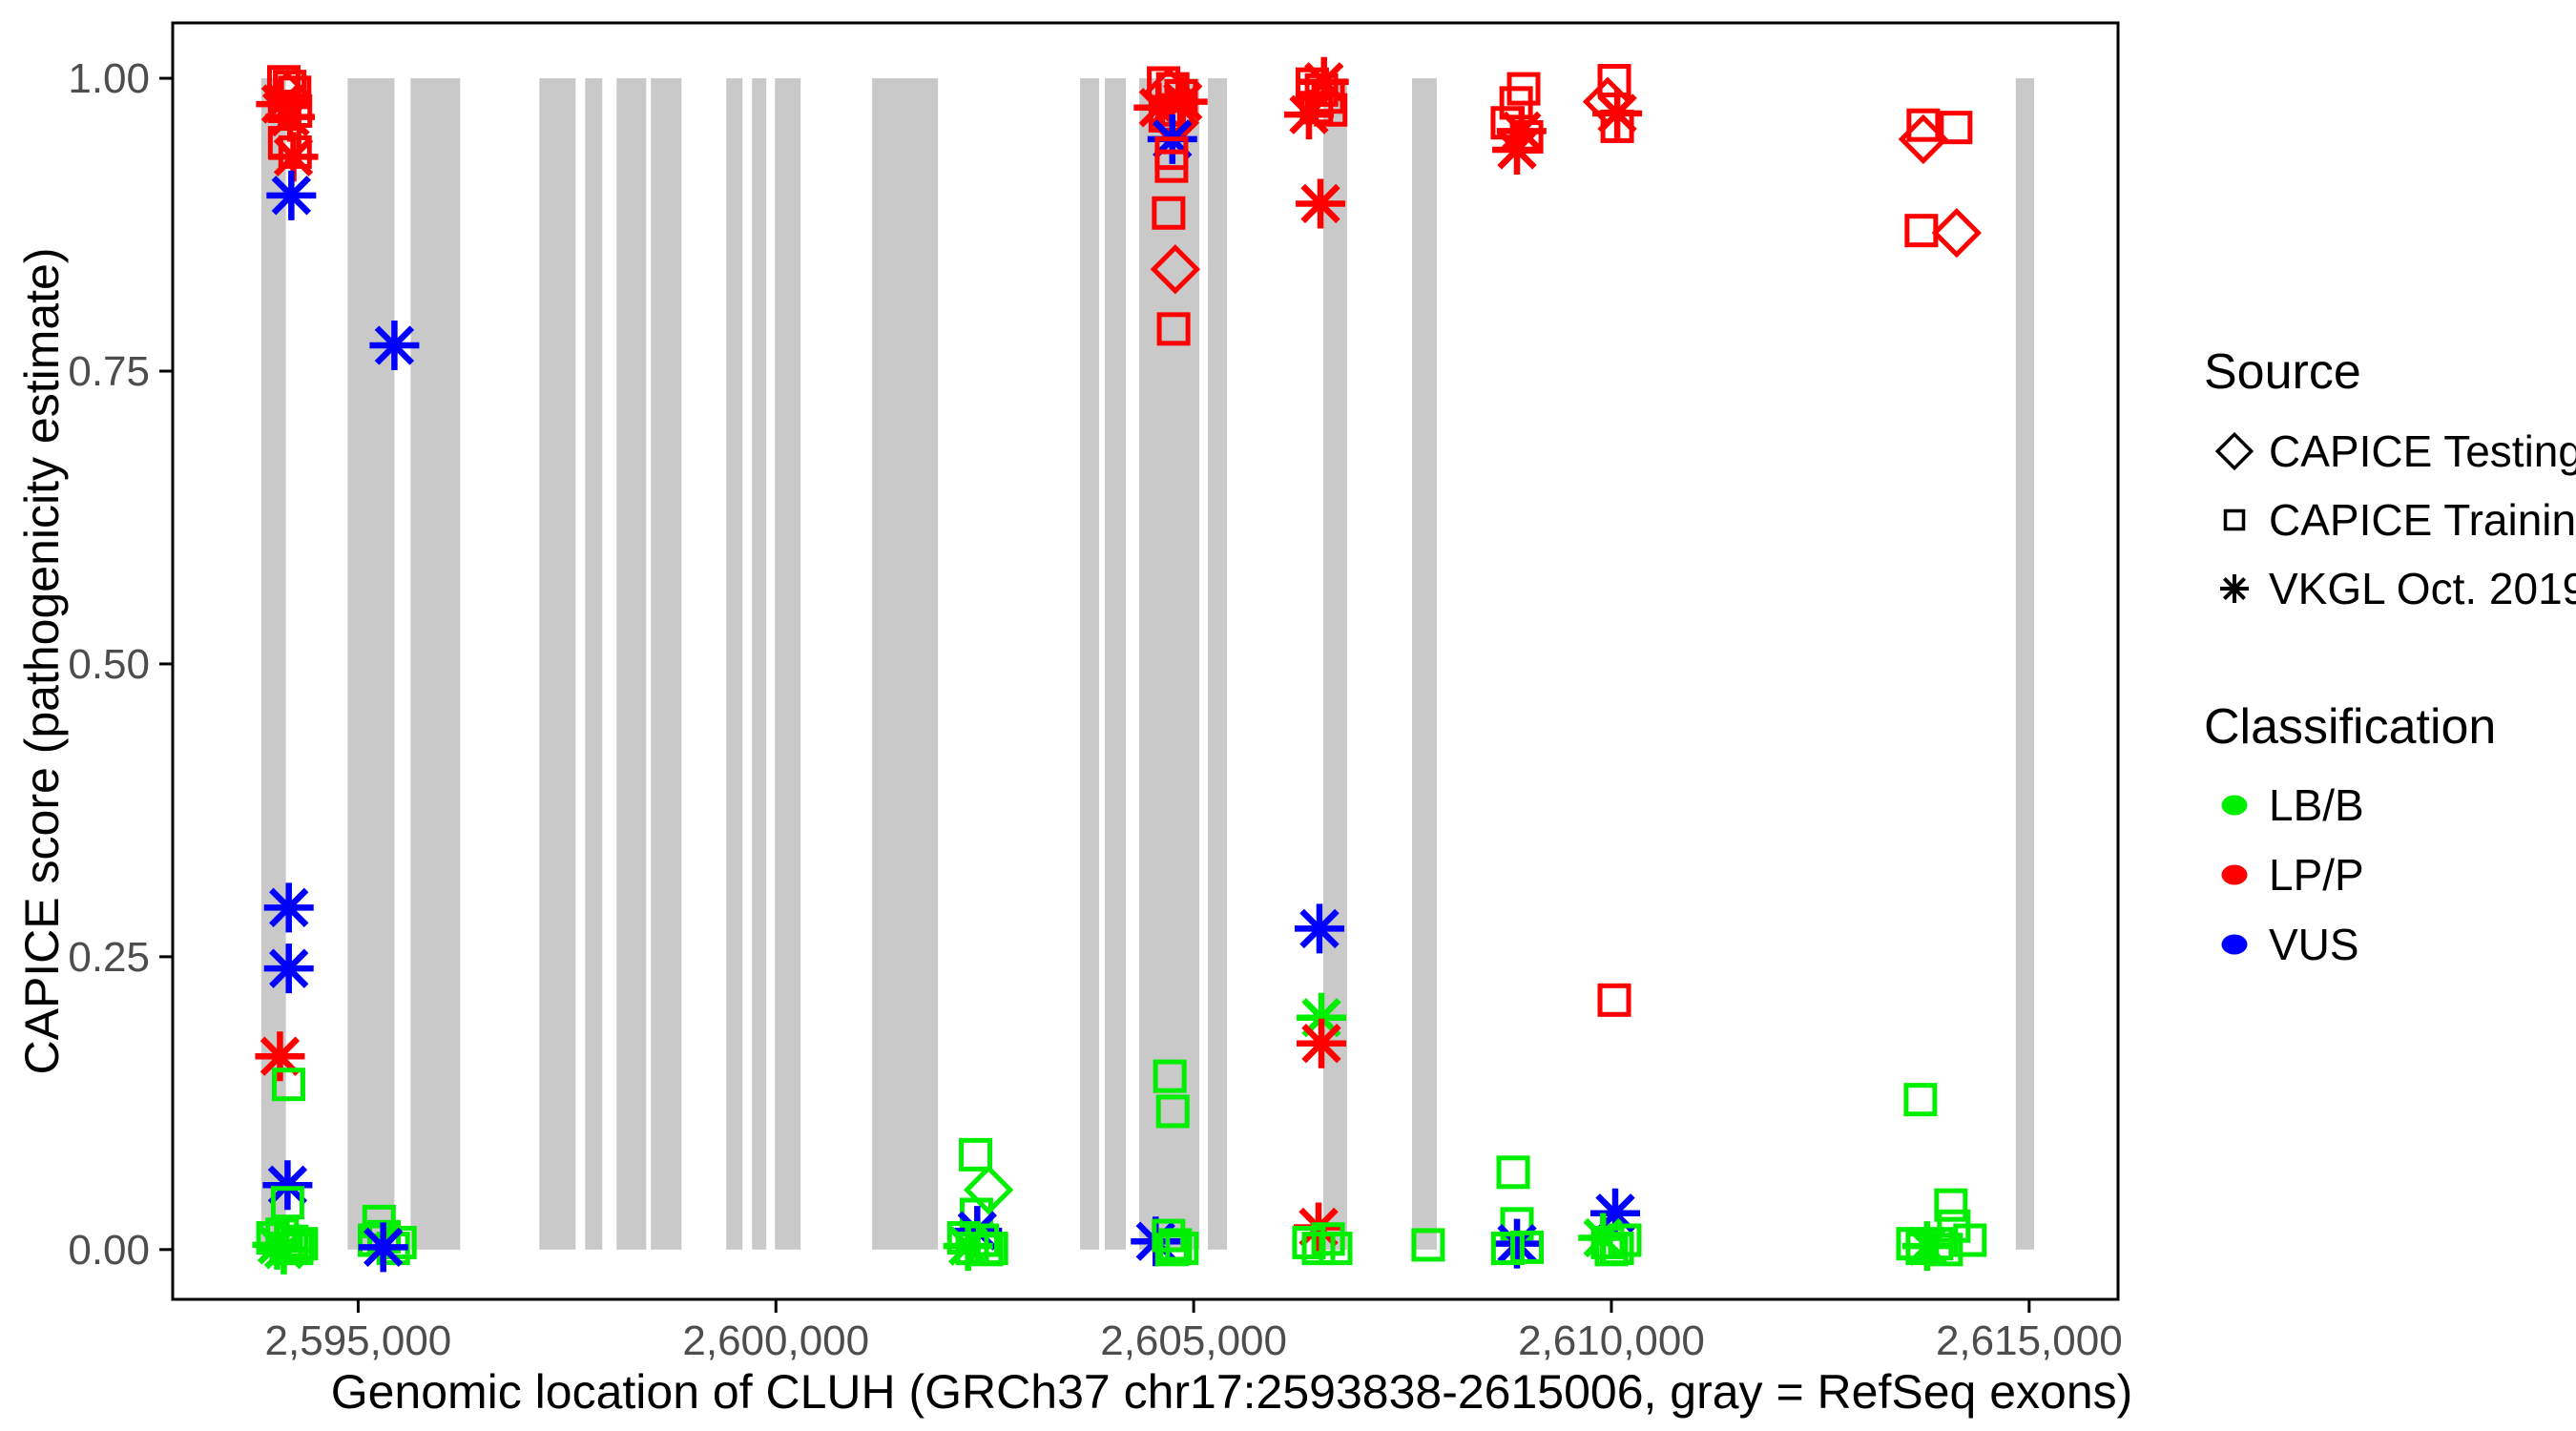 This screenshot has width=2576, height=1431. What do you see at coordinates (109, 957) in the screenshot?
I see `y-tick-label: 0.25` at bounding box center [109, 957].